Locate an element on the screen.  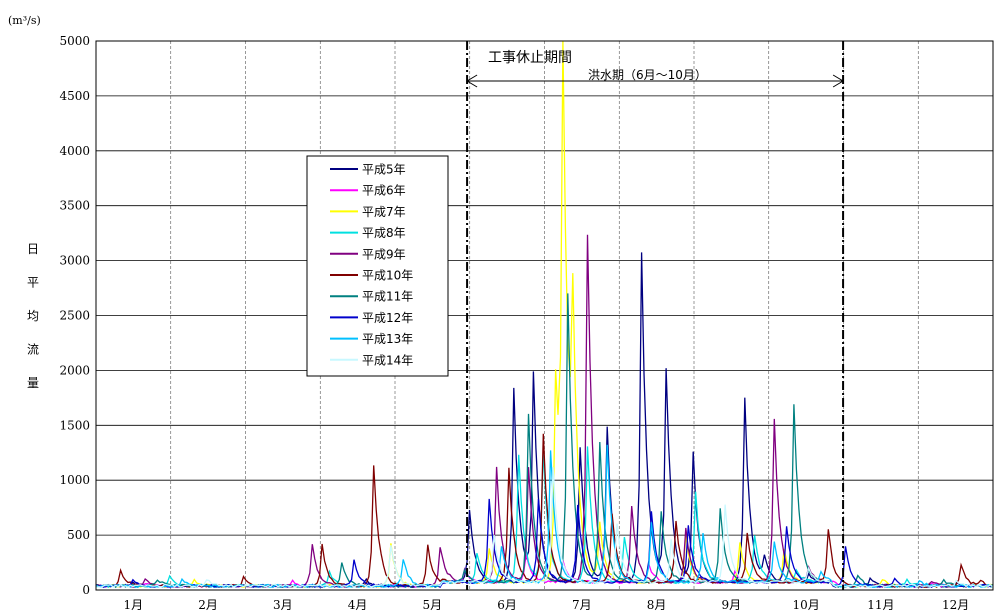
legend-entry-label: 平成5年 is located at coordinates (384, 170).